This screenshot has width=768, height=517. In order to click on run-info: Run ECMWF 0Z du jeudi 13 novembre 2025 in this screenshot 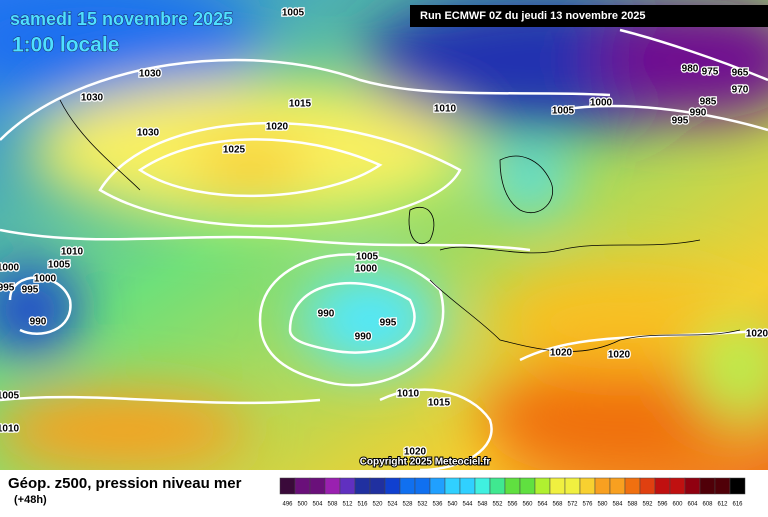, I will do `click(533, 16)`.